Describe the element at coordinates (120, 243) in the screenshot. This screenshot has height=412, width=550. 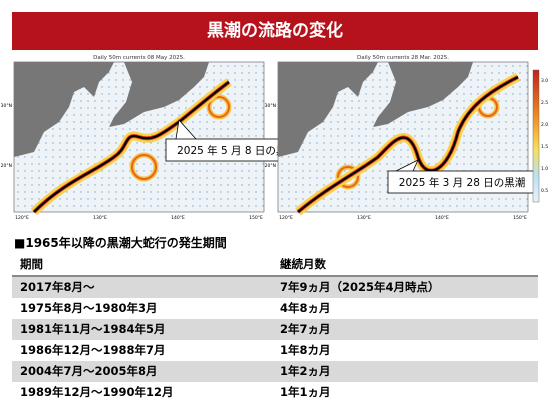
I see `table-title: ■1965年以降の黒潮大蛇行の発生期間` at that location.